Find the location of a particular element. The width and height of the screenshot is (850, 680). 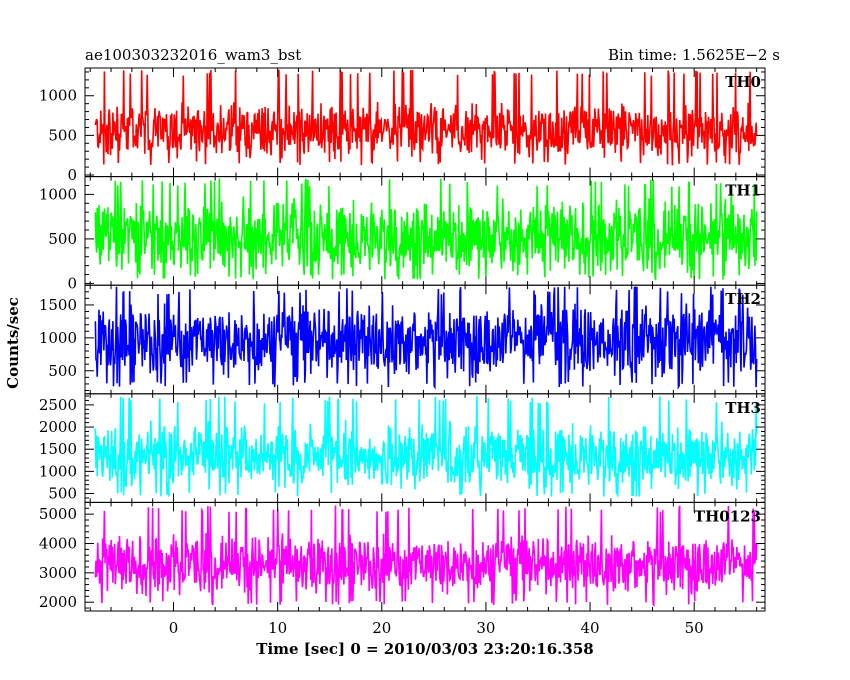

y-tick-label: 3000 is located at coordinates (58, 573).